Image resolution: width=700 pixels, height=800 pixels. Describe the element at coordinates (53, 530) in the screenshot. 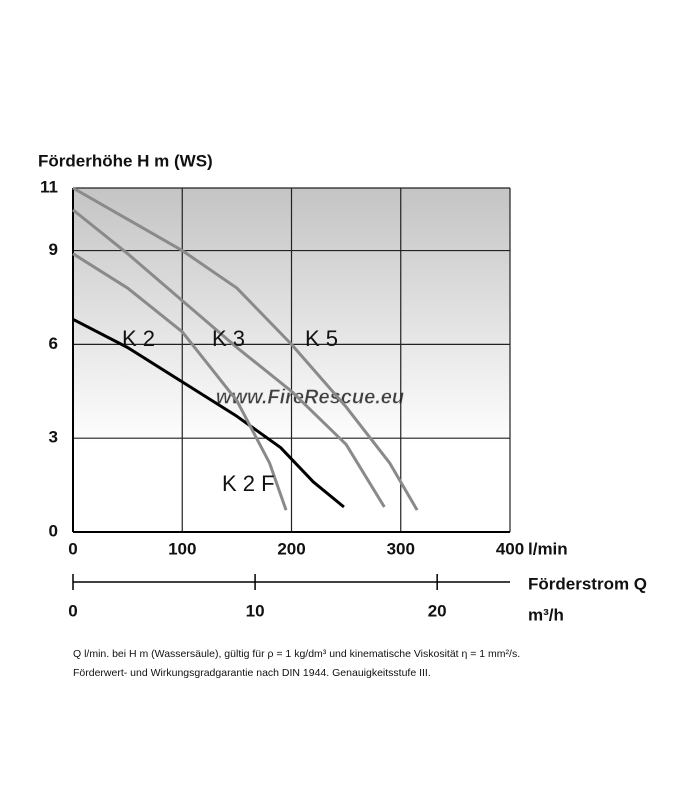

I see `y-tick-label: 0` at that location.